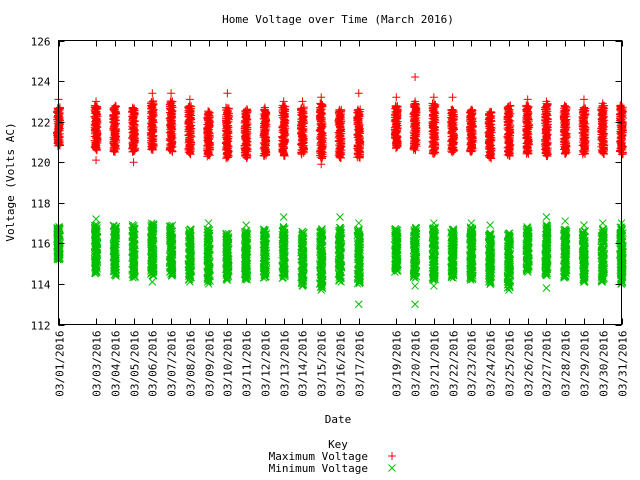  Describe the element at coordinates (338, 19) in the screenshot. I see `chart-title: Home Voltage over Time (March 2016)` at that location.